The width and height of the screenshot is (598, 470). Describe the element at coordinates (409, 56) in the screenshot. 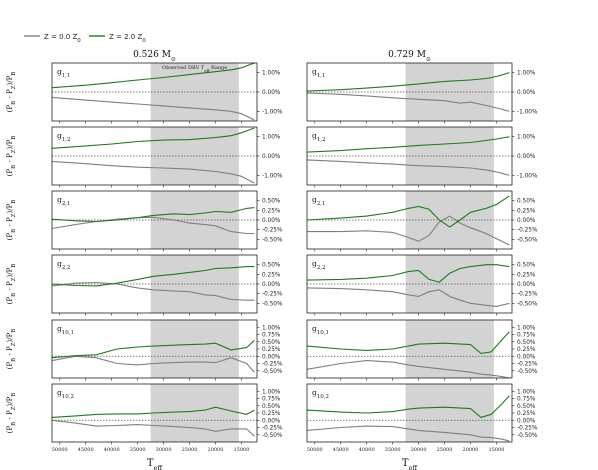

I see `column-title: 0.729 M⊙` at that location.